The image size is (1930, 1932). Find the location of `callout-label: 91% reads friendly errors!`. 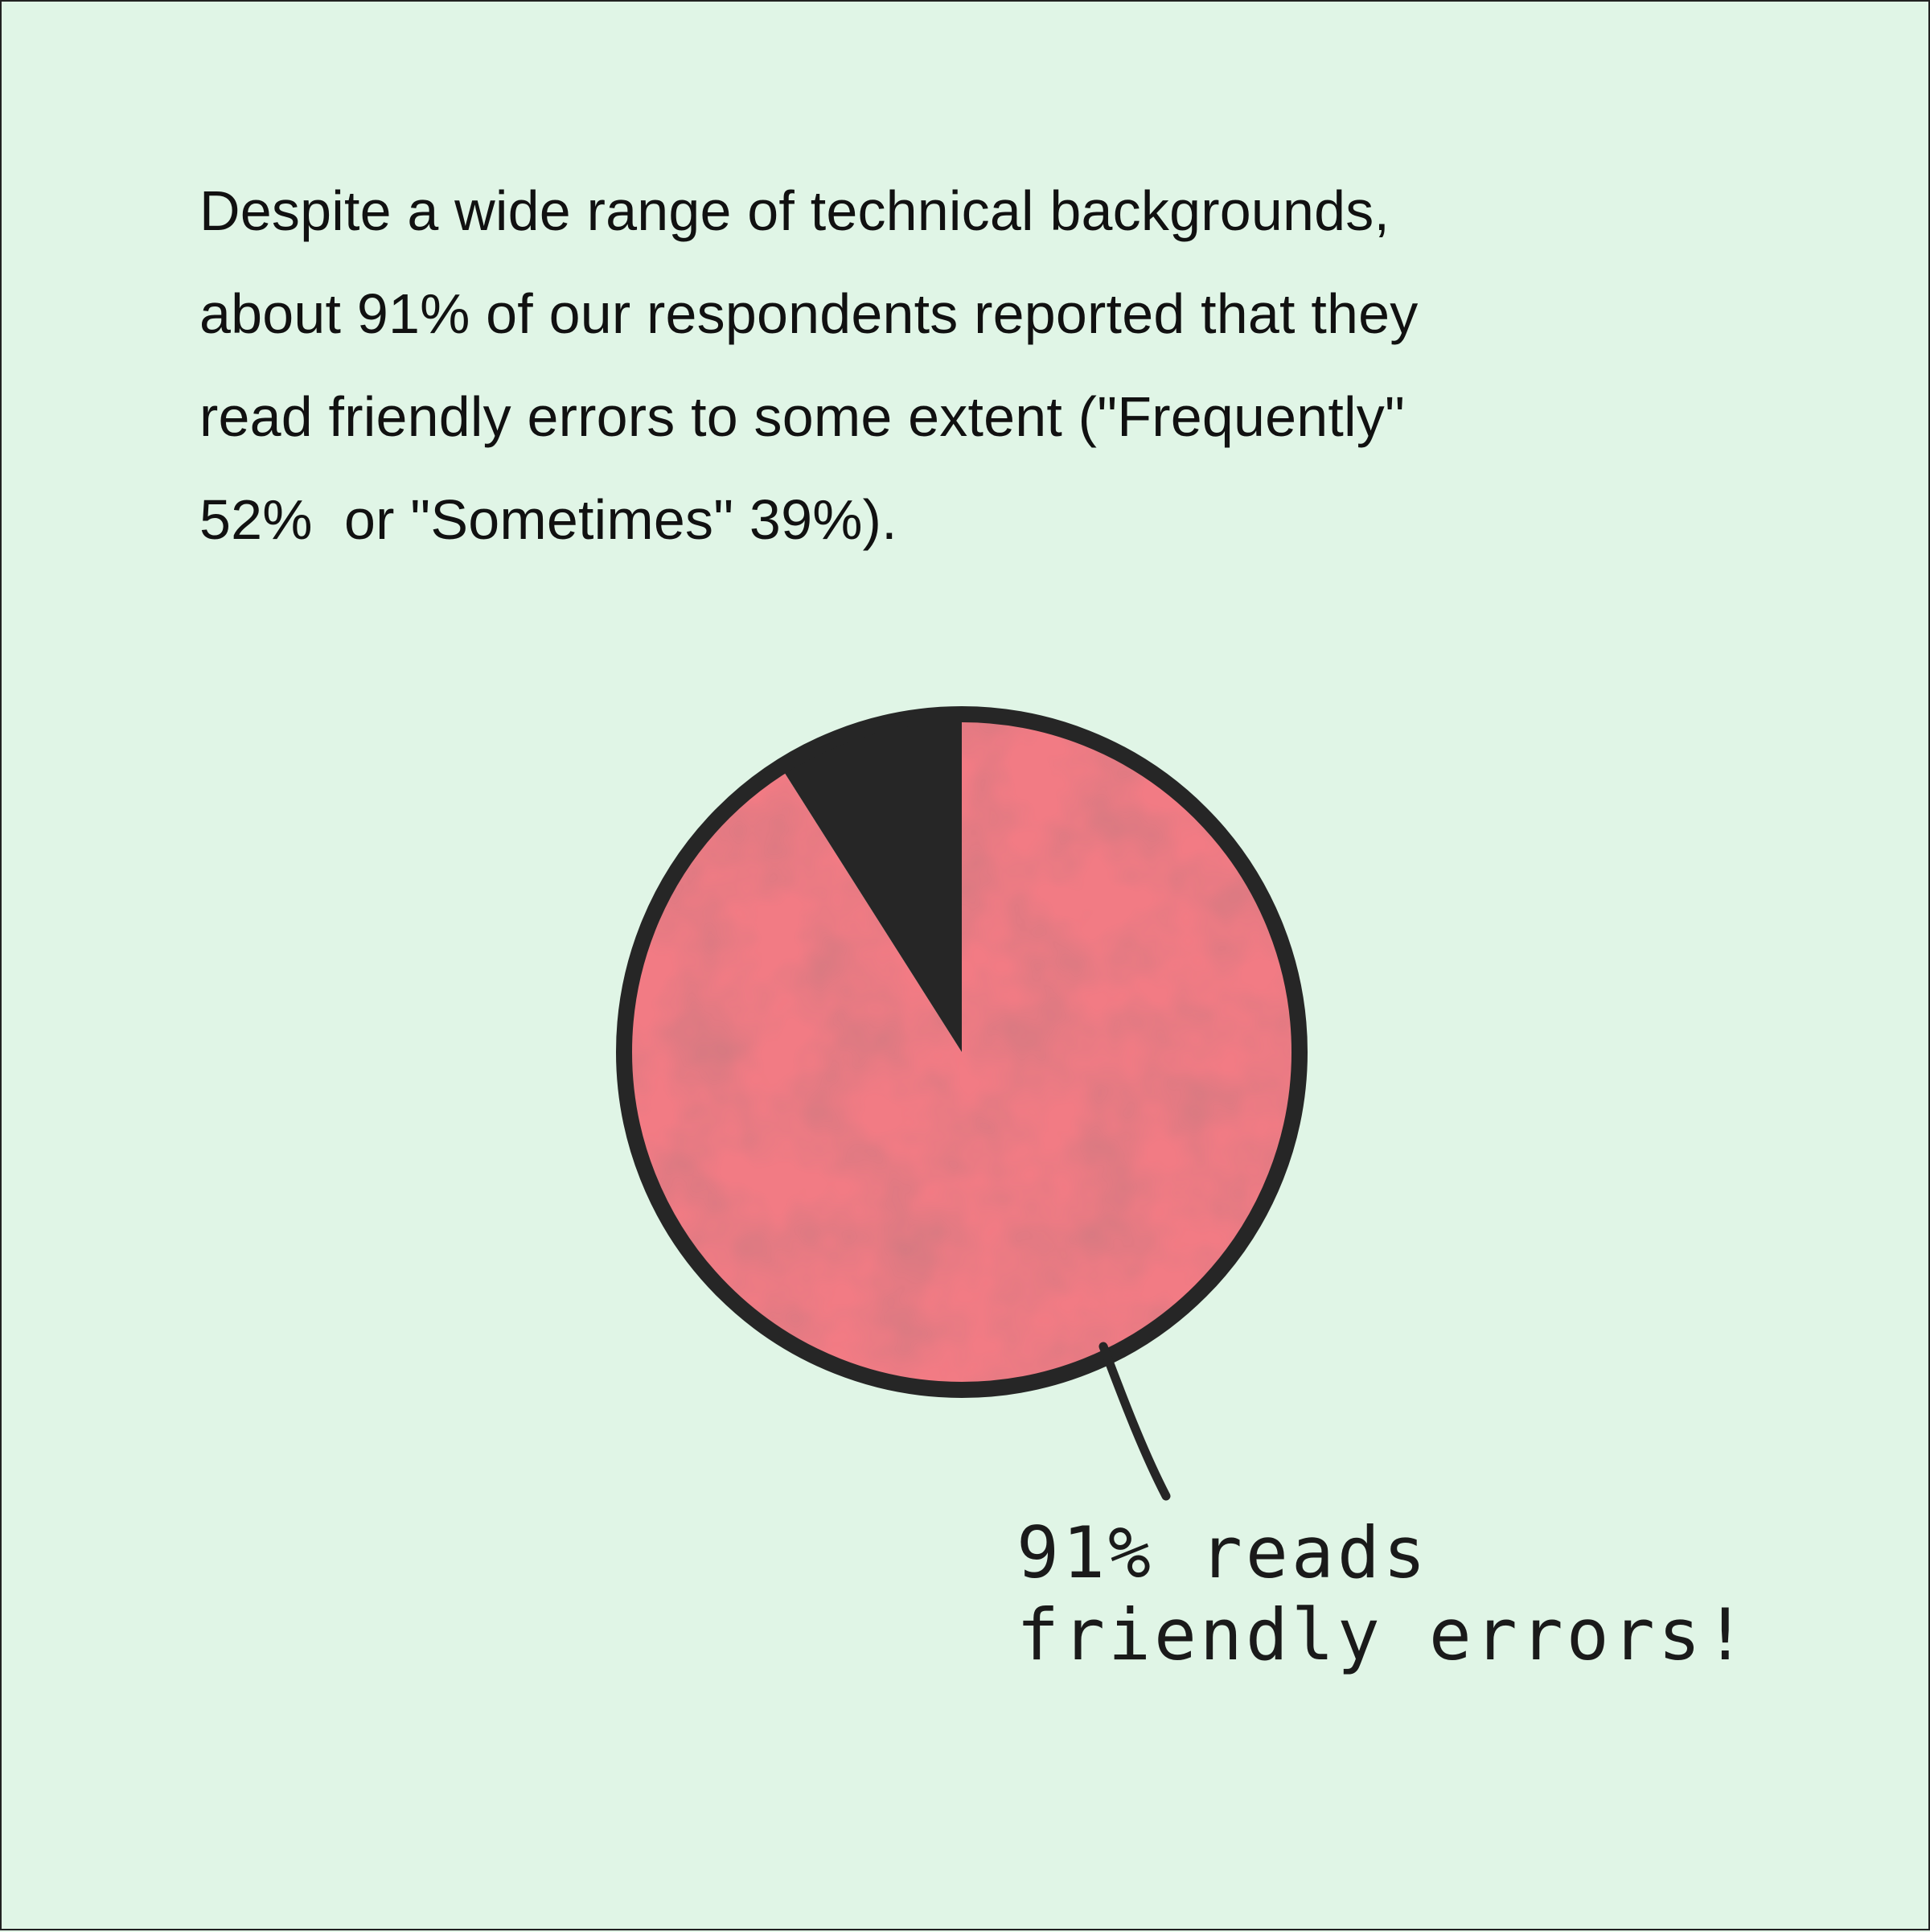

callout-label: 91% reads friendly errors! is located at coordinates (1383, 1594).